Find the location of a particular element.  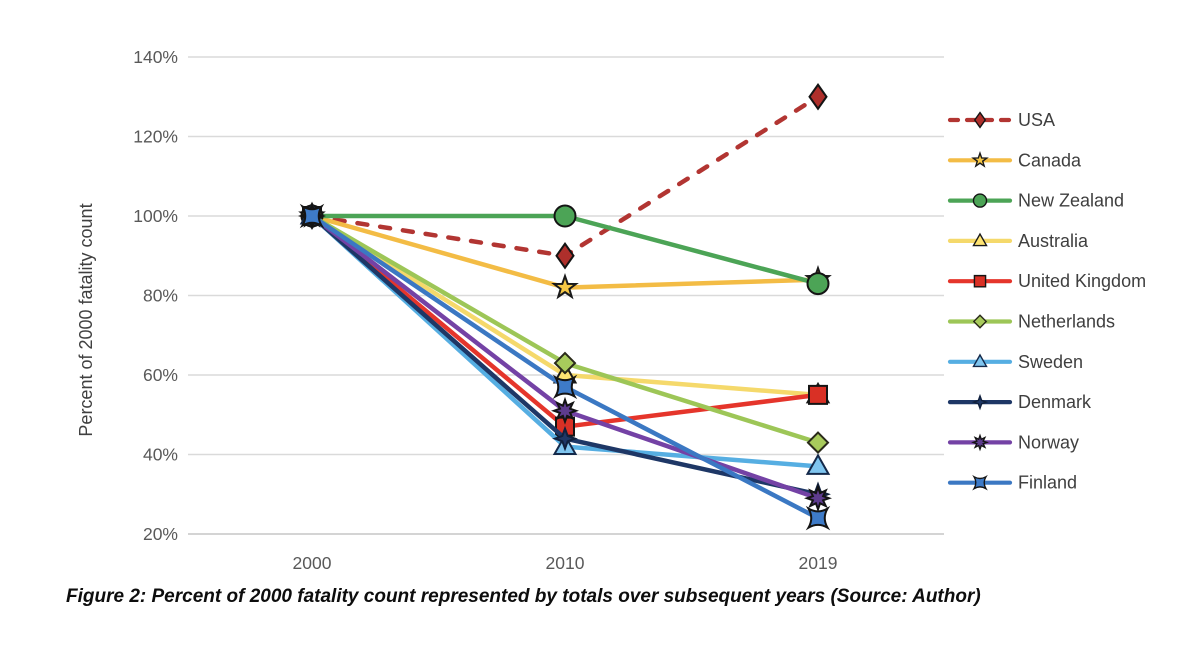

y-tick-label: 140% is located at coordinates (155, 57).